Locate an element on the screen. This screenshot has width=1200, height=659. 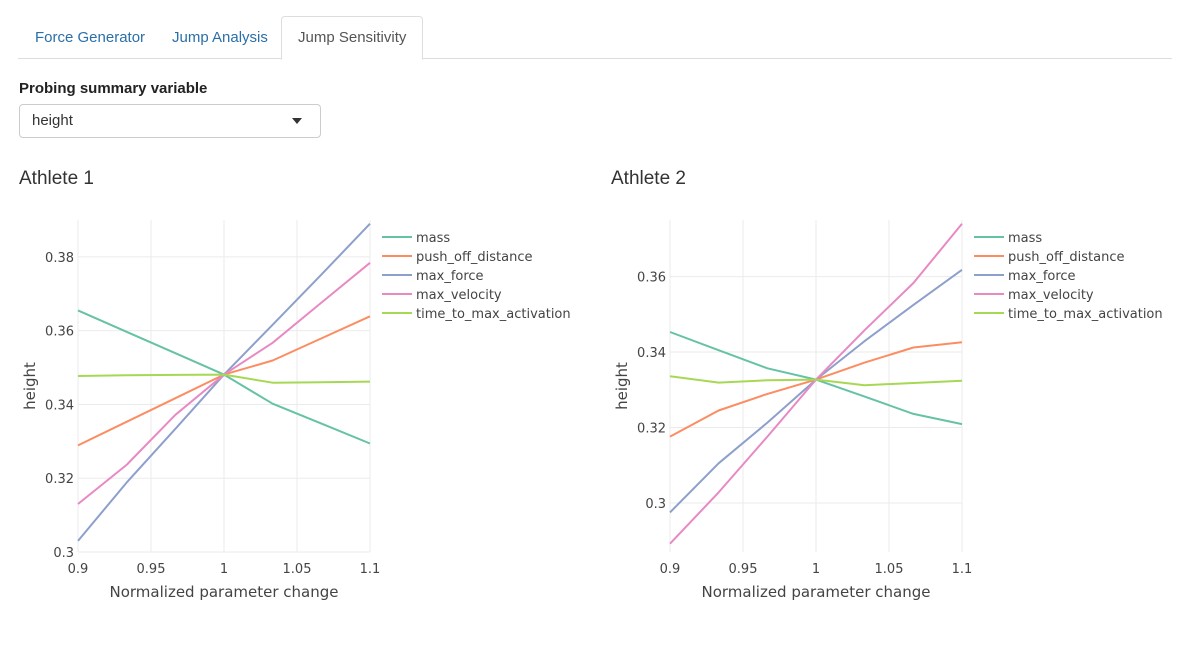
chart-title-athlete-2: Athlete 2 is located at coordinates (648, 178).